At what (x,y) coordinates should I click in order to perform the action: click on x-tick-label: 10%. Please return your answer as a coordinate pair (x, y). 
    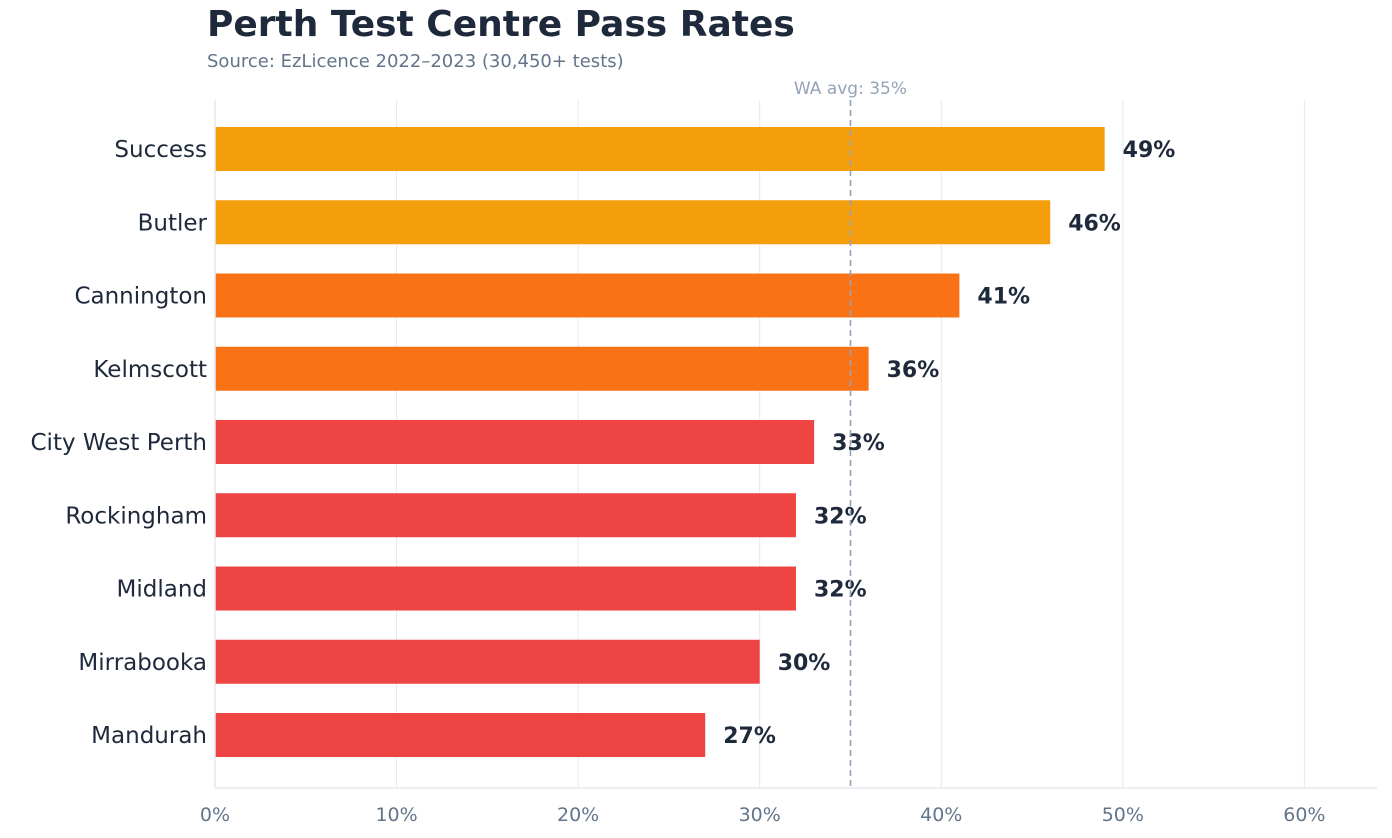
    Looking at the image, I should click on (396, 815).